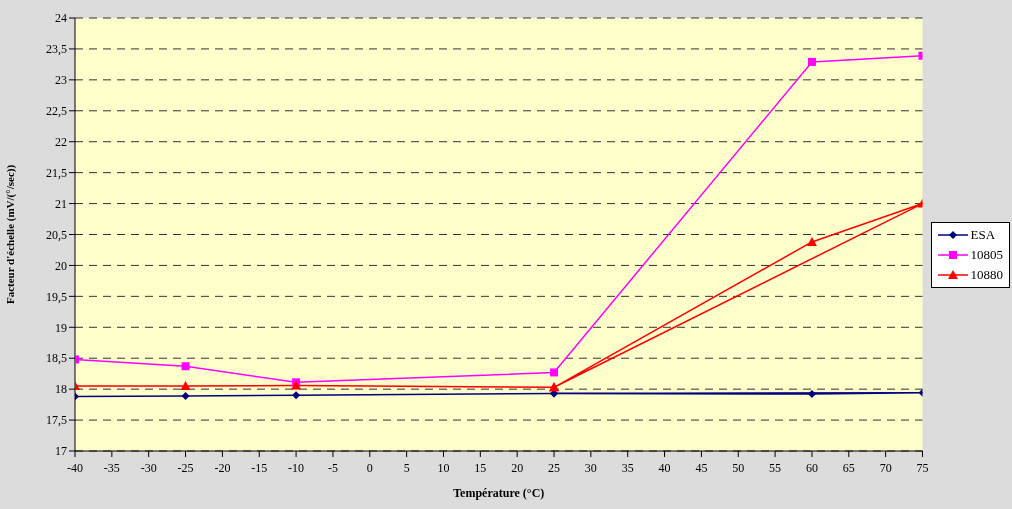  Describe the element at coordinates (56, 49) in the screenshot. I see `y-tick-label: 23,5` at that location.